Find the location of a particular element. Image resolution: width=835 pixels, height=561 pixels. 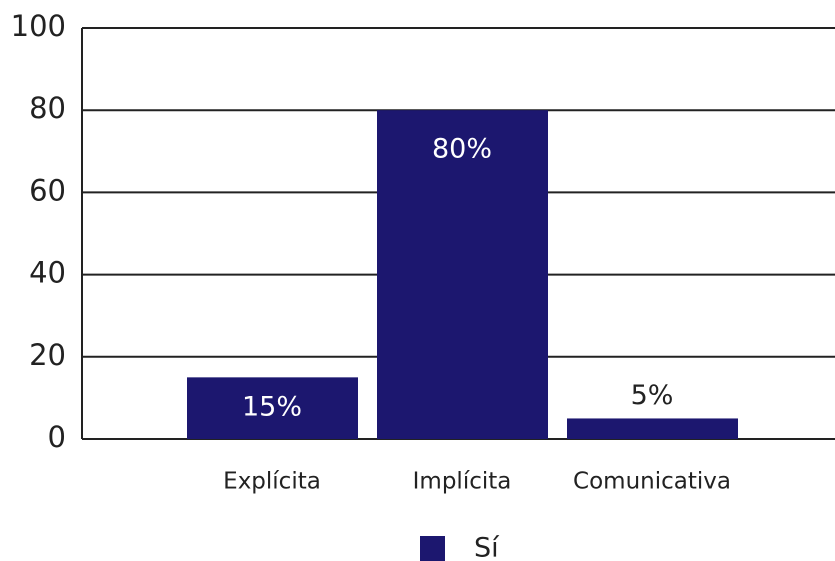

value-label: 15% is located at coordinates (272, 407).